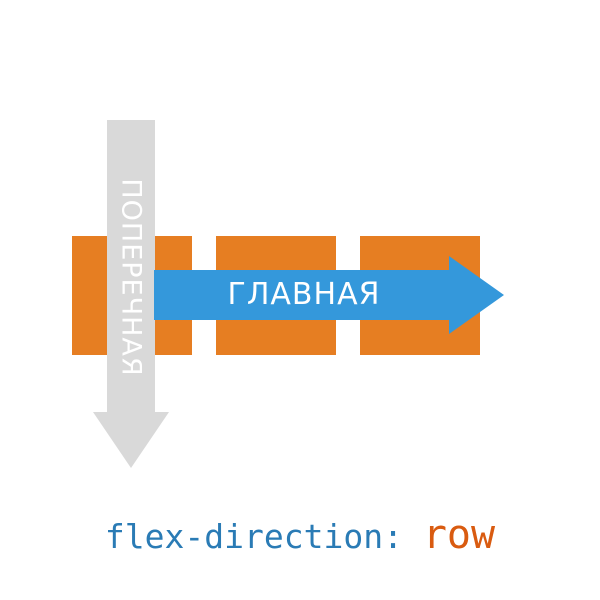 This screenshot has height=600, width=600. I want to click on cross-axis-arrow-shape, so click(131, 294).